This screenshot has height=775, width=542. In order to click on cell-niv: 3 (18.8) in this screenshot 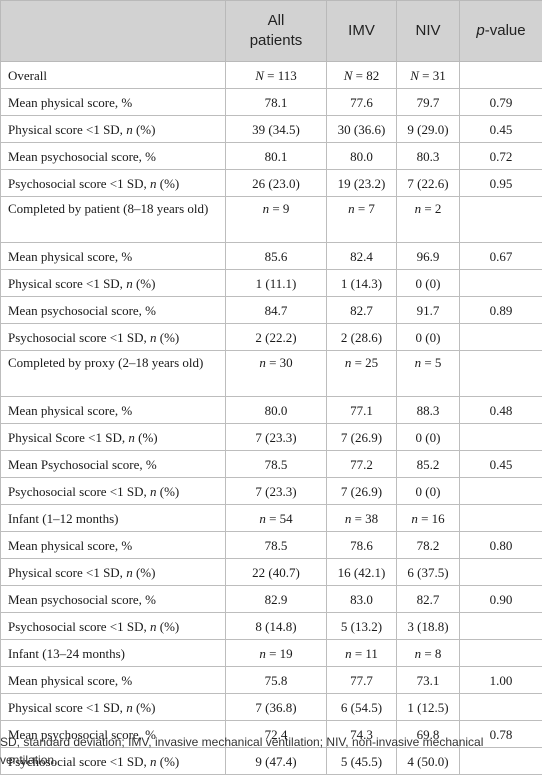, I will do `click(428, 626)`.